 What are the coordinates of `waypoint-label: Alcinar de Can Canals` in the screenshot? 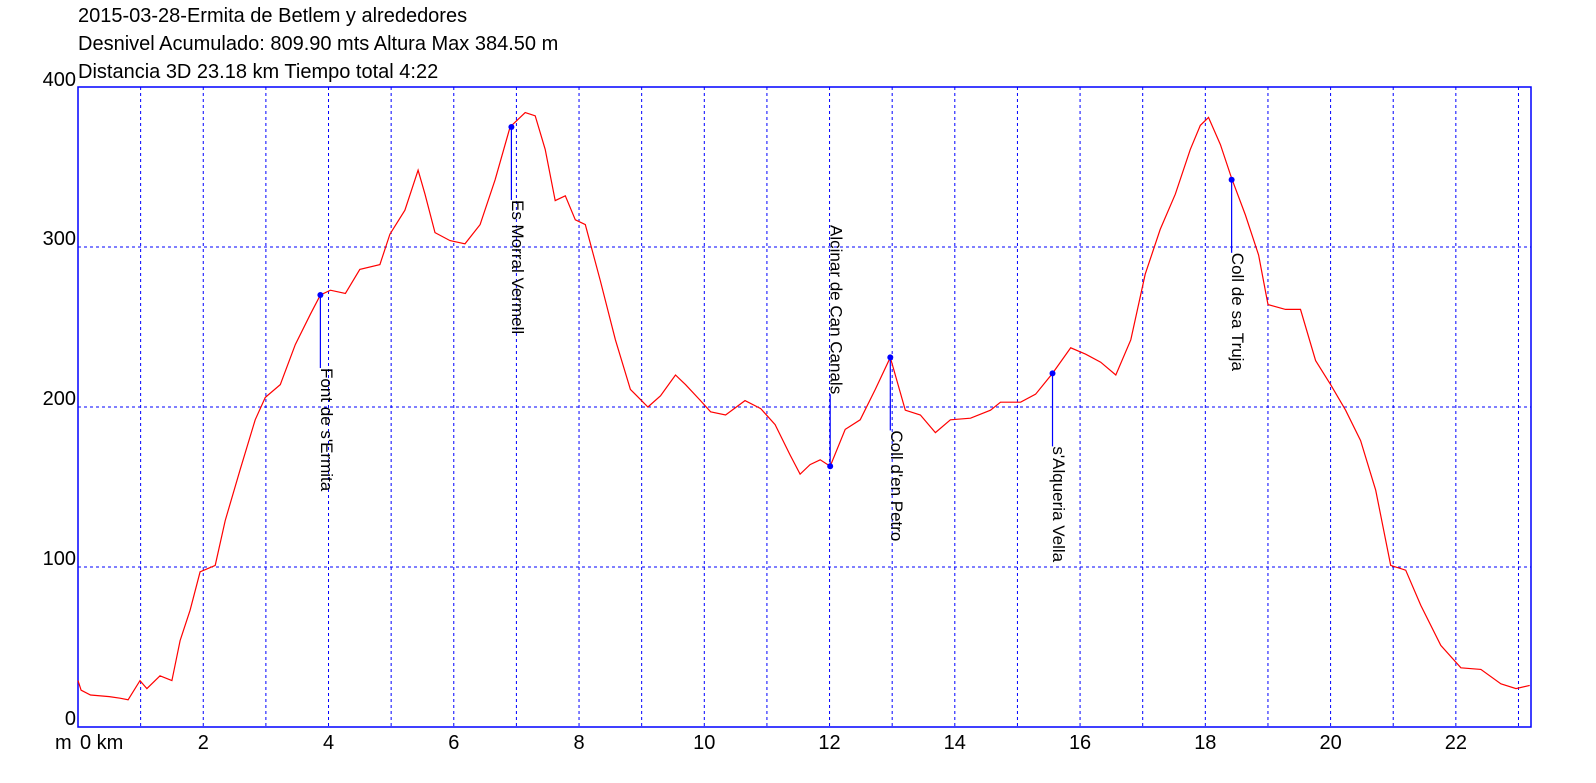 It's located at (836, 309).